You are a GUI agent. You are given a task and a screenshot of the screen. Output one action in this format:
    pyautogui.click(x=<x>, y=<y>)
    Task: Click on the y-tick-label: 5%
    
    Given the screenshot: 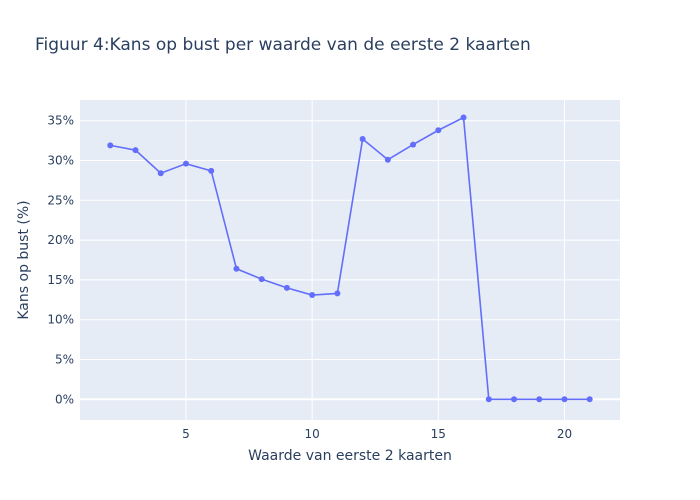 What is the action you would take?
    pyautogui.click(x=64, y=360)
    